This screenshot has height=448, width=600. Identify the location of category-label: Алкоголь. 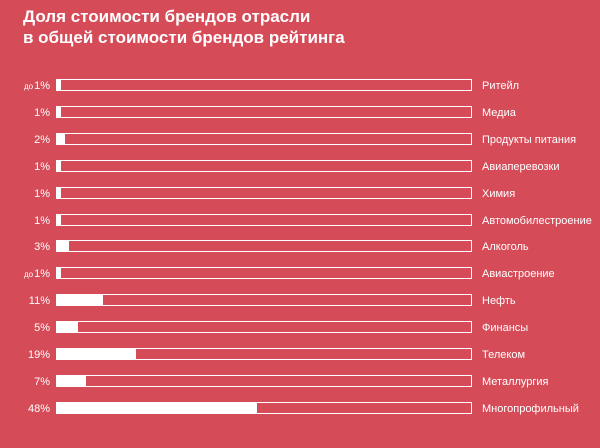
(505, 247).